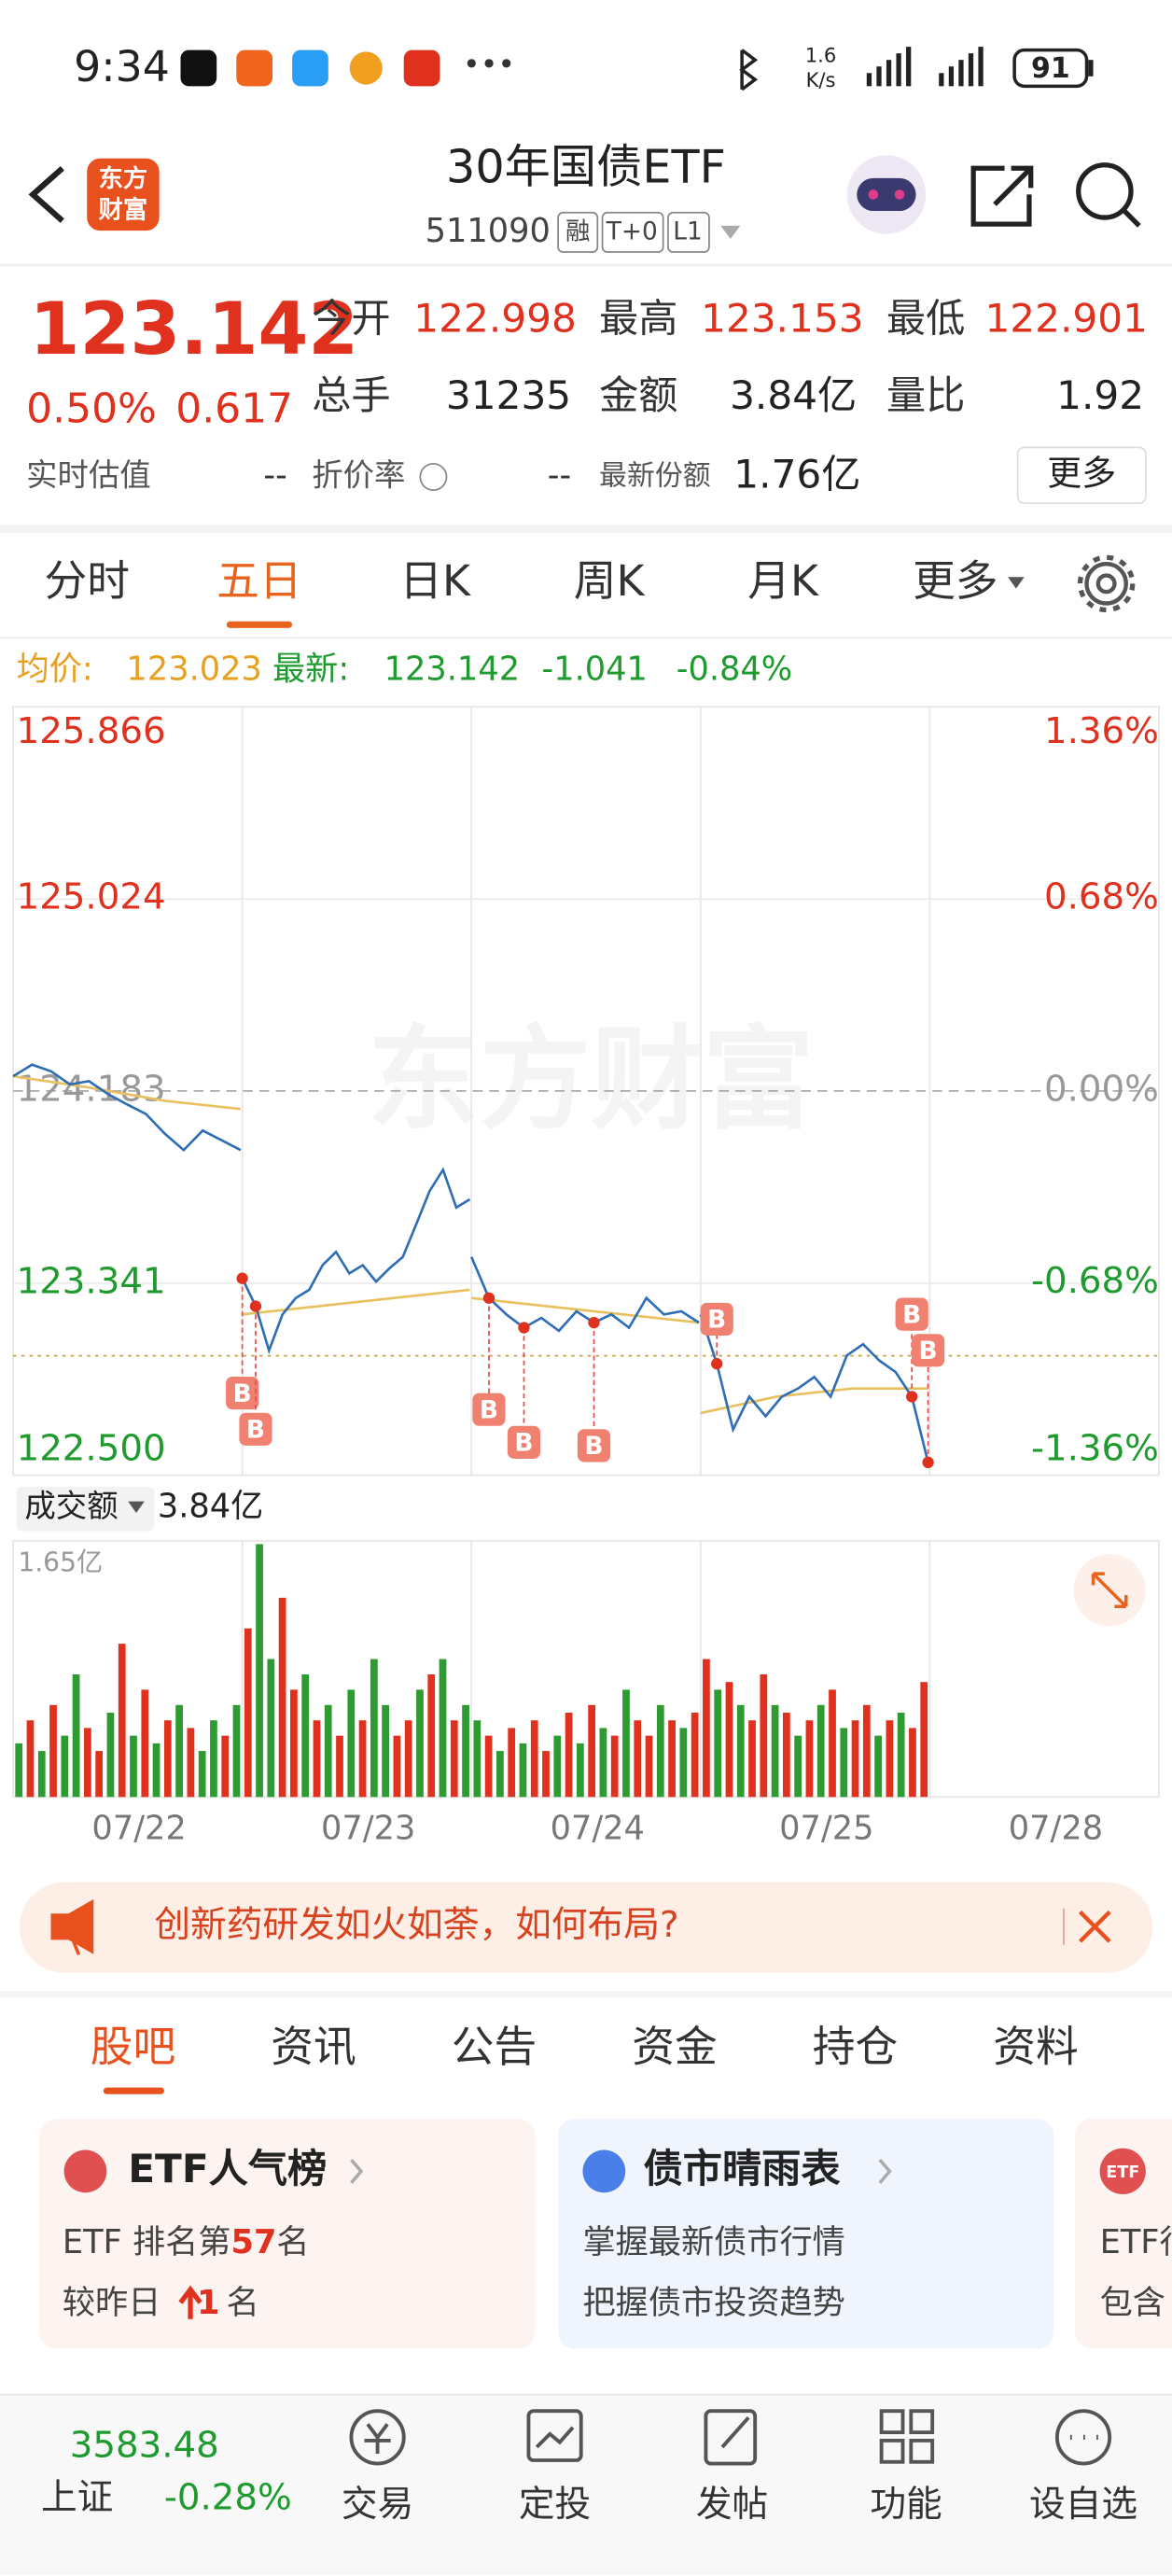  I want to click on megaphone-icon, so click(72, 1926).